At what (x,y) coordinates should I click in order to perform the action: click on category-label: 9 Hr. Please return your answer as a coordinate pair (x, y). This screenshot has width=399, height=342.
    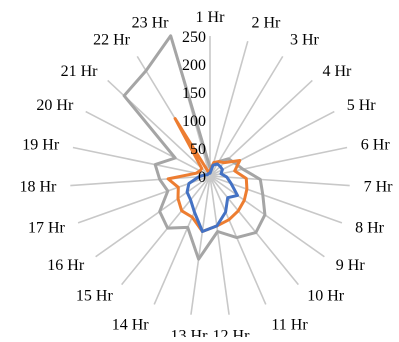
    Looking at the image, I should click on (351, 265).